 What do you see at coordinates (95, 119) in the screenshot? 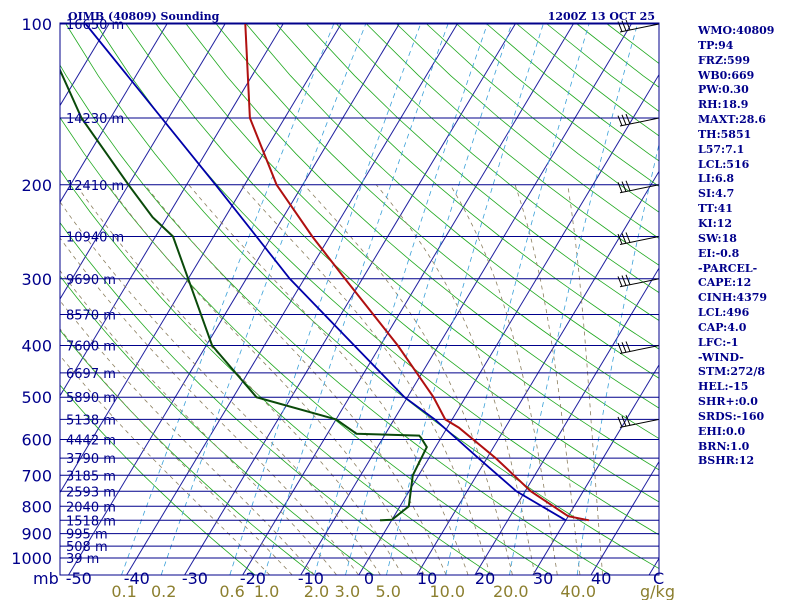
I see `height-label: 14230 m` at bounding box center [95, 119].